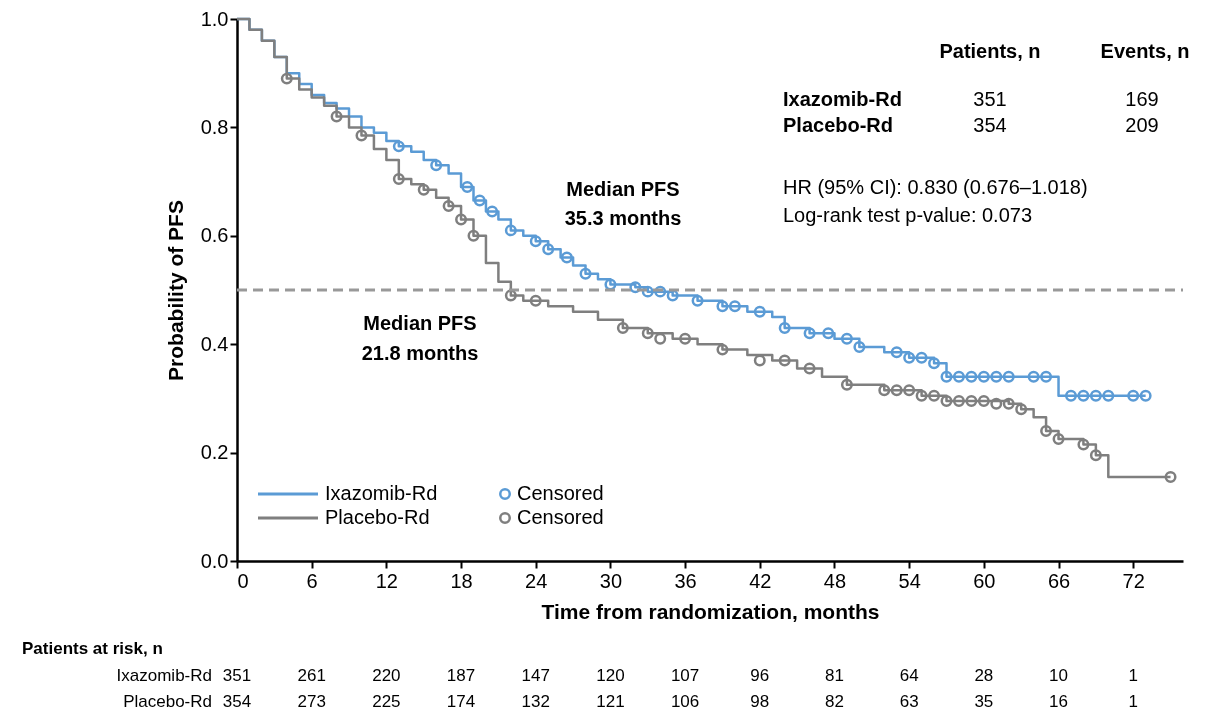 The height and width of the screenshot is (714, 1222). What do you see at coordinates (535, 701) in the screenshot?
I see `text: 132` at bounding box center [535, 701].